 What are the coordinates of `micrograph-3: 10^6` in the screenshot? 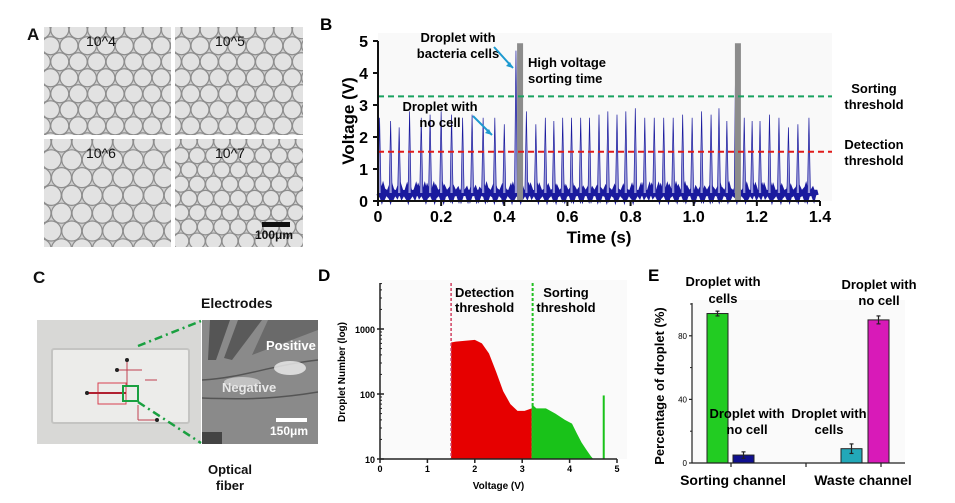 It's located at (107, 193).